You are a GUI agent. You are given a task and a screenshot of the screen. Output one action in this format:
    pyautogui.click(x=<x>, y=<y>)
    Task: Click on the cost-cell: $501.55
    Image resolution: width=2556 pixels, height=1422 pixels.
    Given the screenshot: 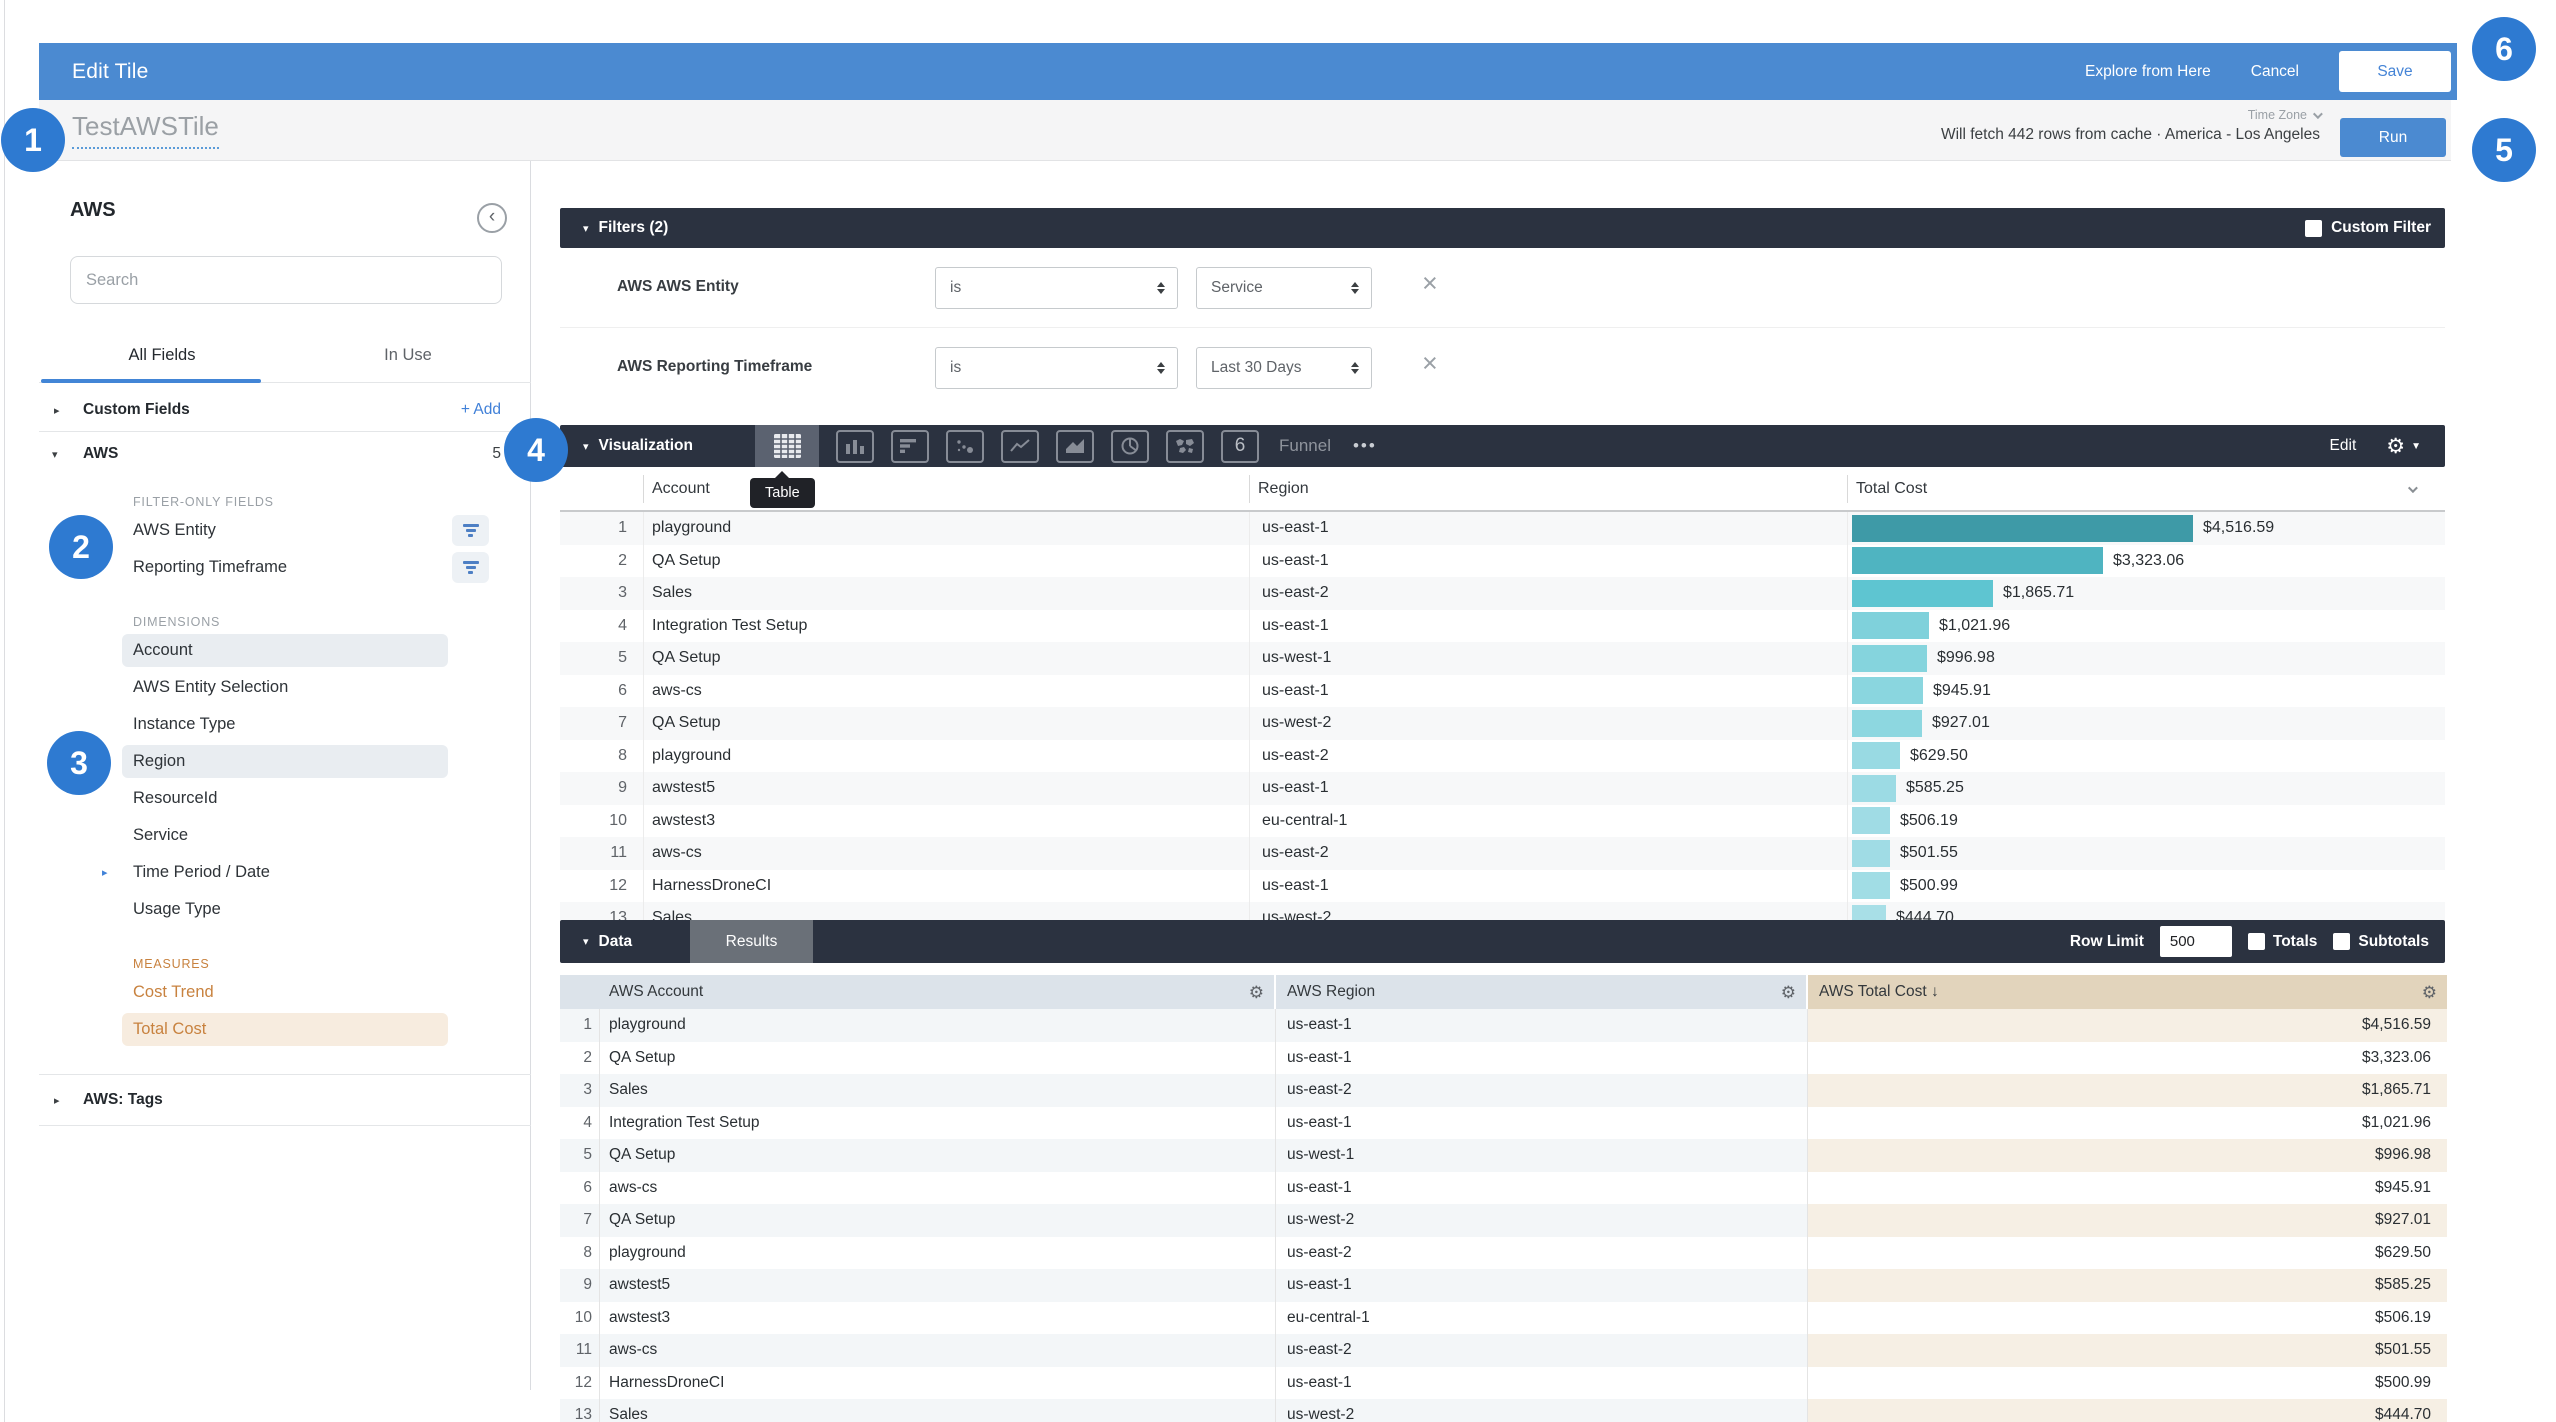 What is the action you would take?
    pyautogui.click(x=2127, y=1350)
    